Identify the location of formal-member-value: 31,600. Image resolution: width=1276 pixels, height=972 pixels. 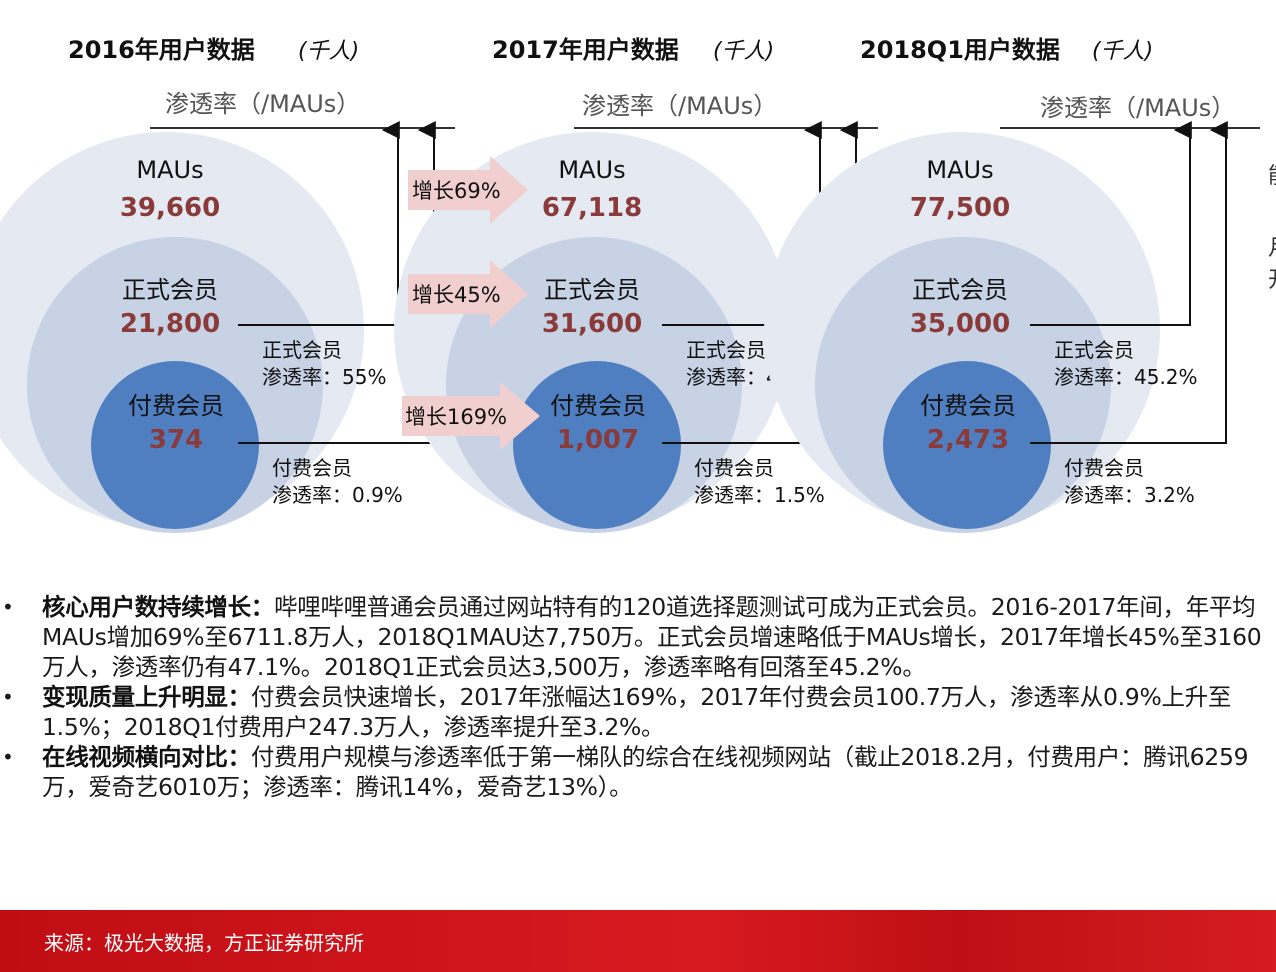
(592, 324).